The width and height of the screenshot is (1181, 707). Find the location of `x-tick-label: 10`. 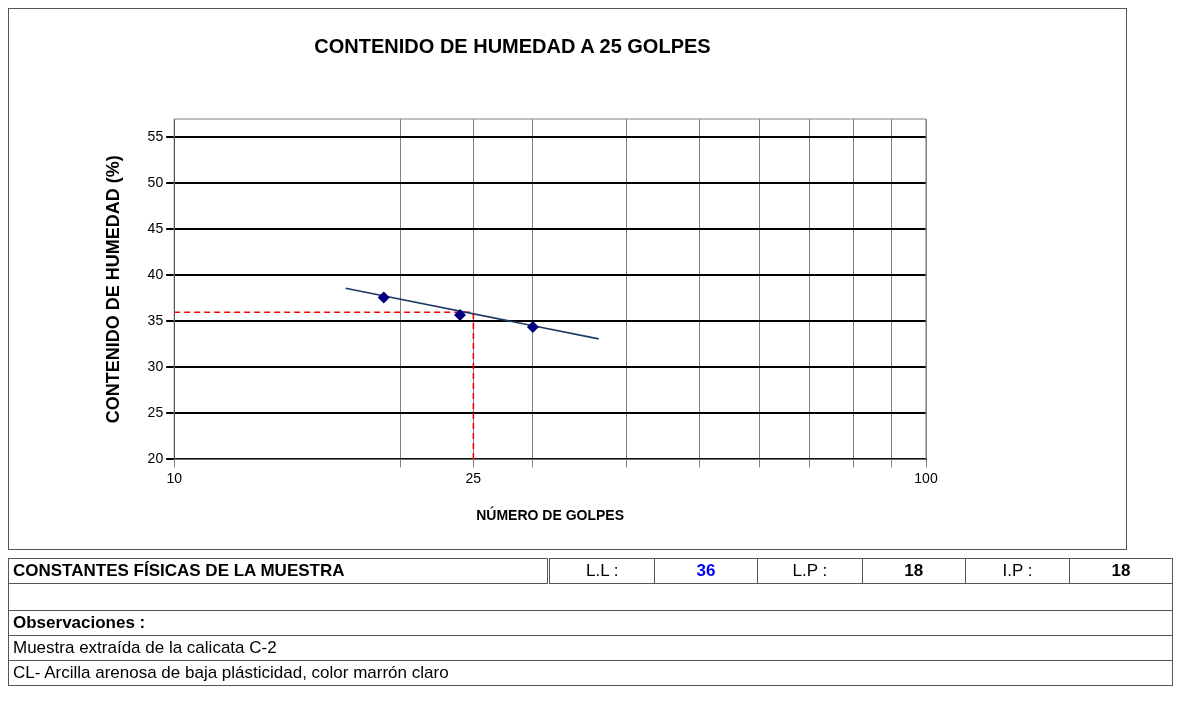

x-tick-label: 10 is located at coordinates (174, 477).